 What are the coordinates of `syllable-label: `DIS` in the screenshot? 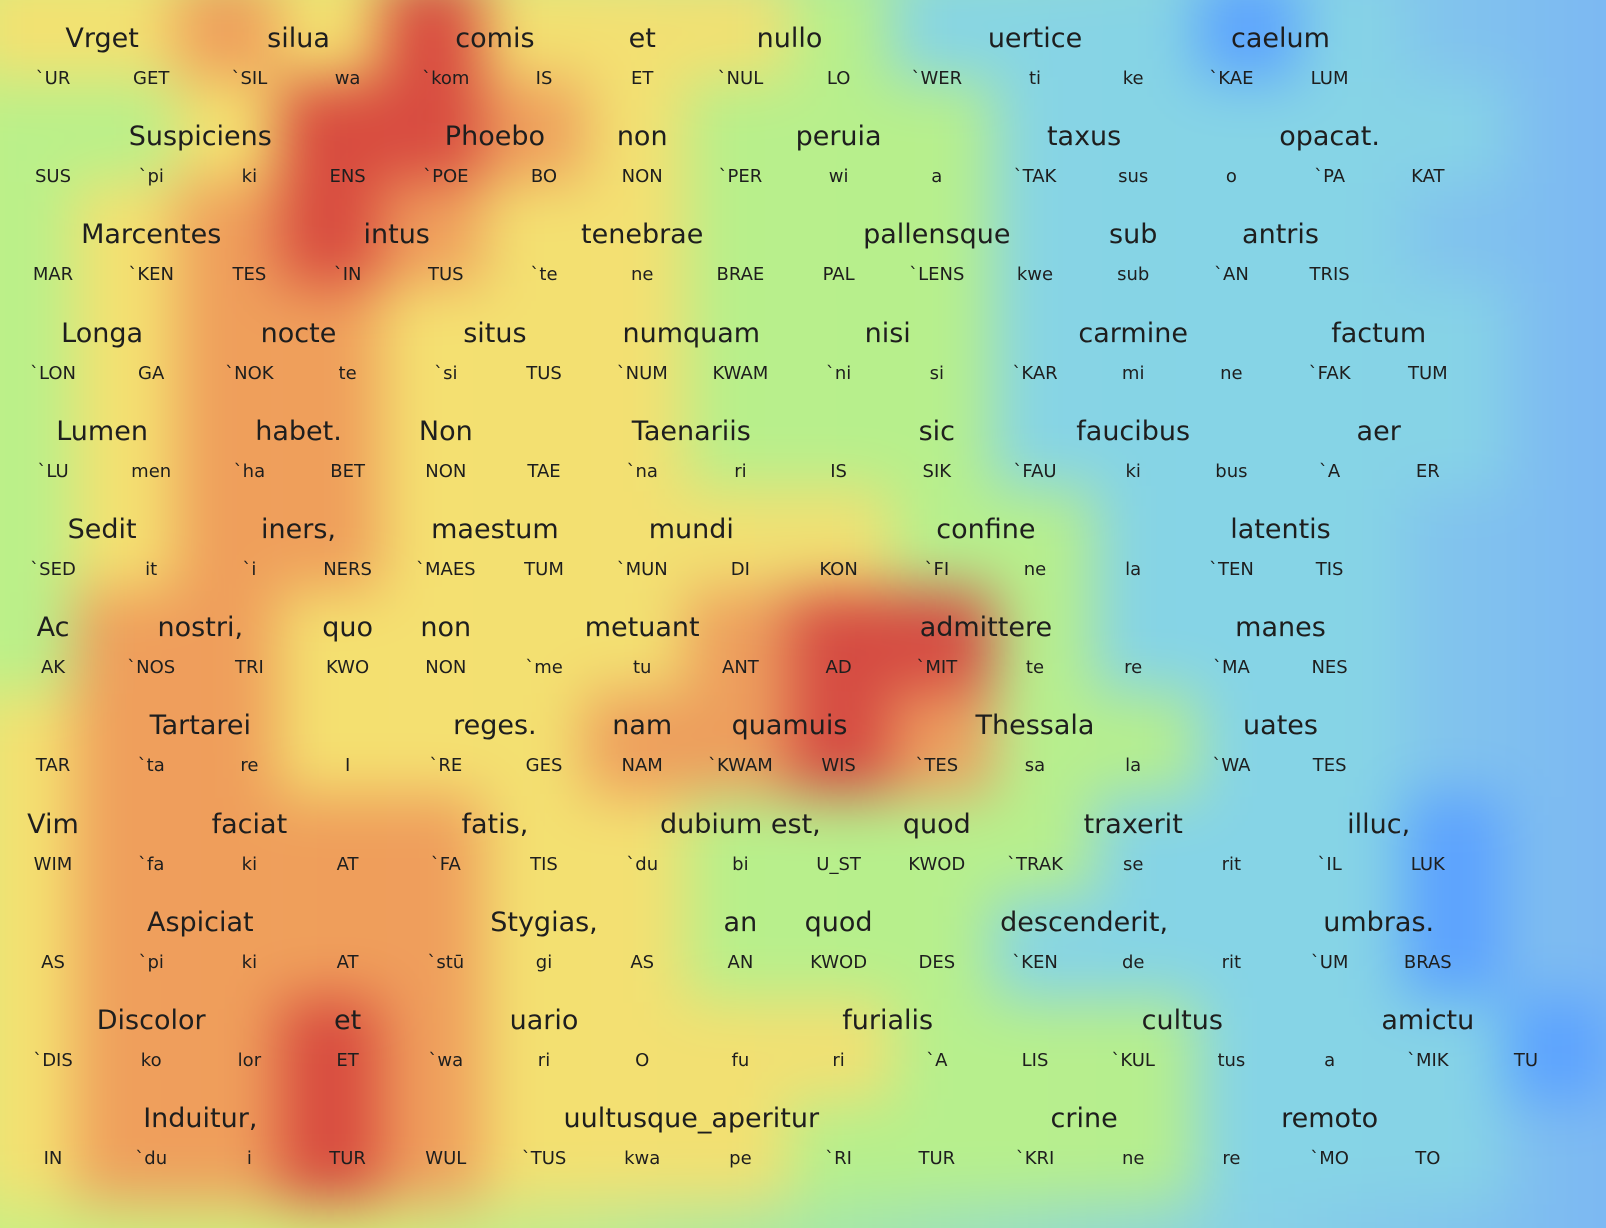 It's located at (53, 1060).